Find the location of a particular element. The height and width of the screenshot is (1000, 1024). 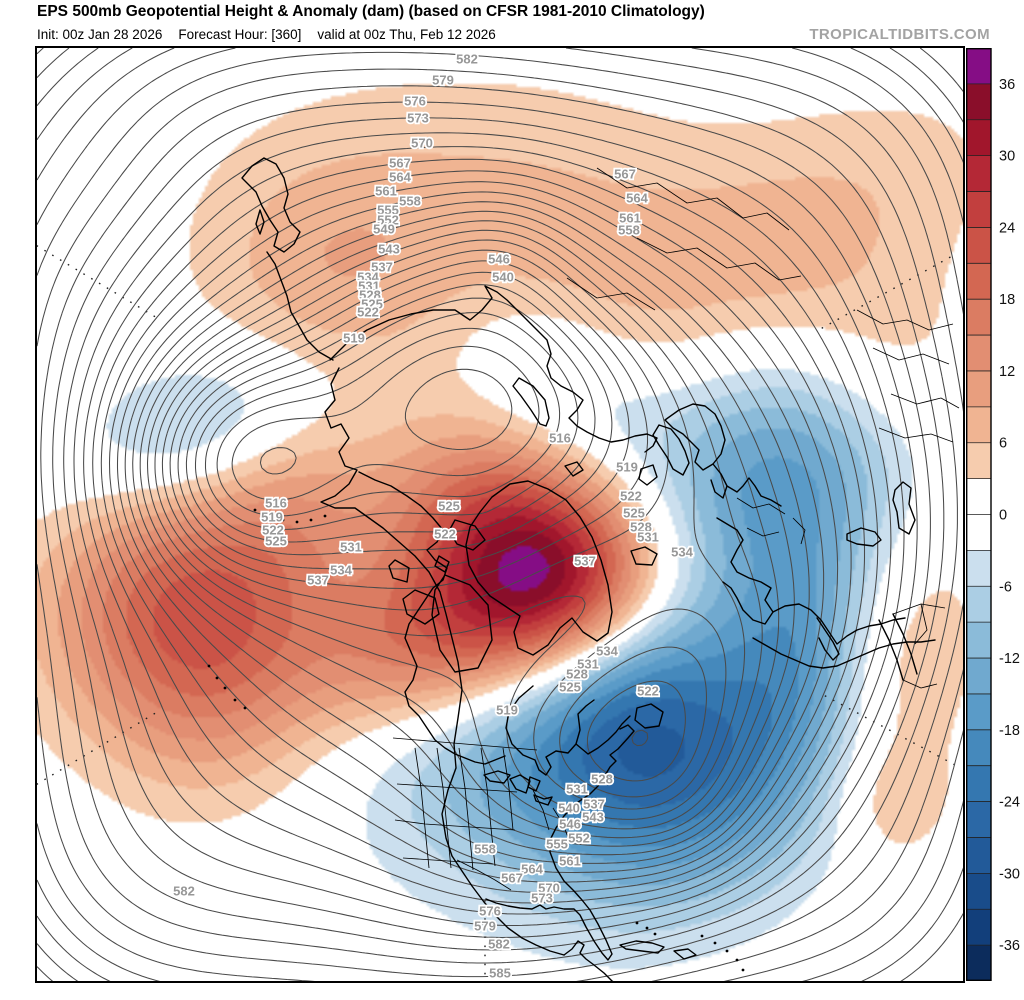

colorbar-svg: 36 30 24 18 12 6 0 -6 -12 -18 -24 -30 -36 is located at coordinates (992, 514).